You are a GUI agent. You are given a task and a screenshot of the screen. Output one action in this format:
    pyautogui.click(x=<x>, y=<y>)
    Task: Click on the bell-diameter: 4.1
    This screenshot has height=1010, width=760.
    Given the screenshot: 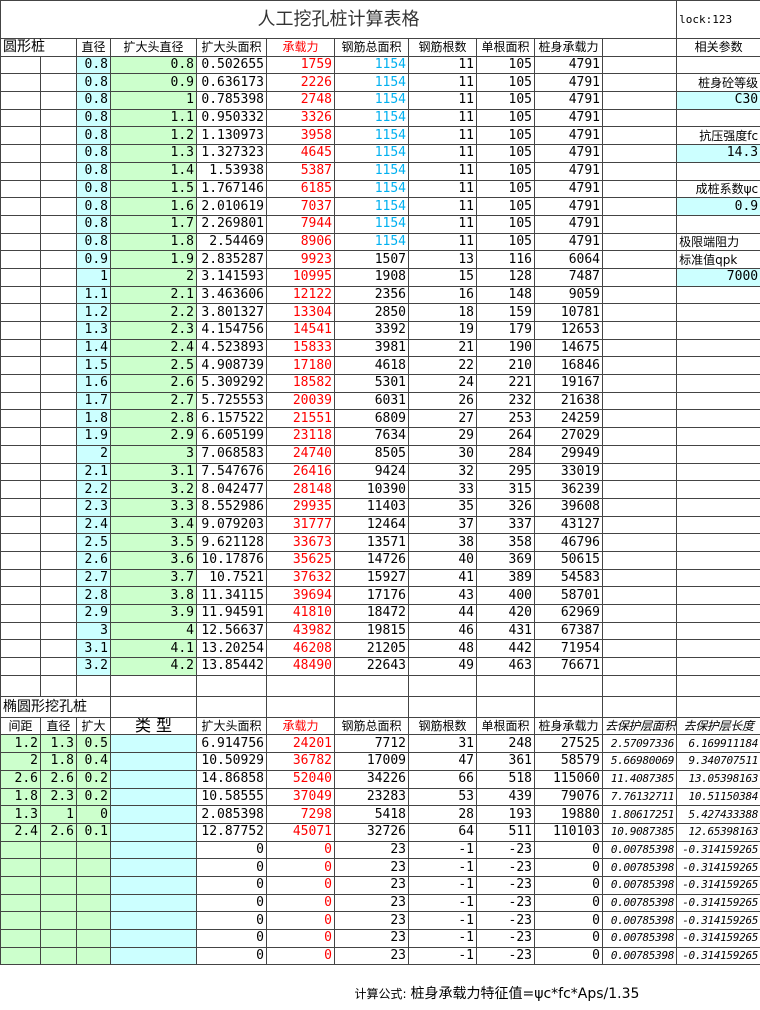 What is the action you would take?
    pyautogui.click(x=153, y=649)
    